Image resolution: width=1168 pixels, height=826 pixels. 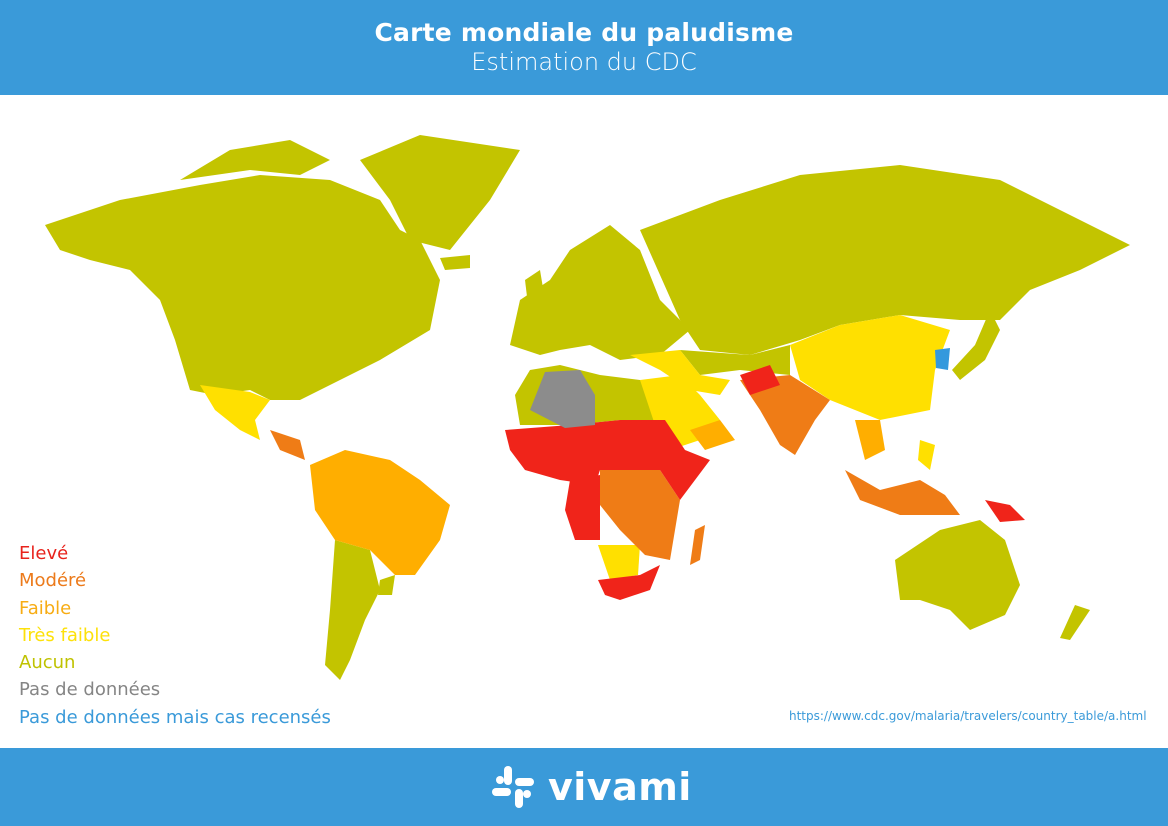 What do you see at coordinates (235, 412) in the screenshot?
I see `mexico` at bounding box center [235, 412].